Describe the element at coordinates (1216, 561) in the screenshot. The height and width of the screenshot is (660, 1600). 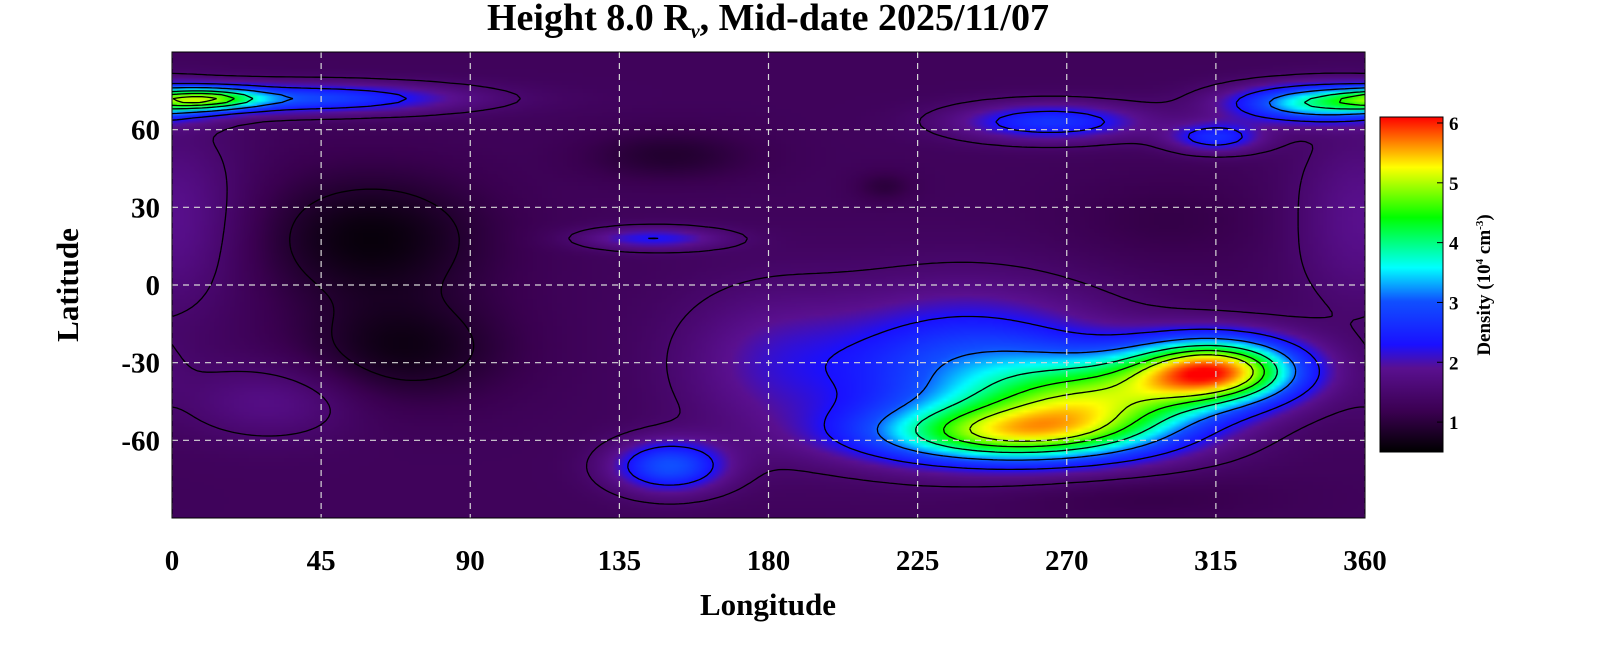
I see `x-tick-label-7: 315` at that location.